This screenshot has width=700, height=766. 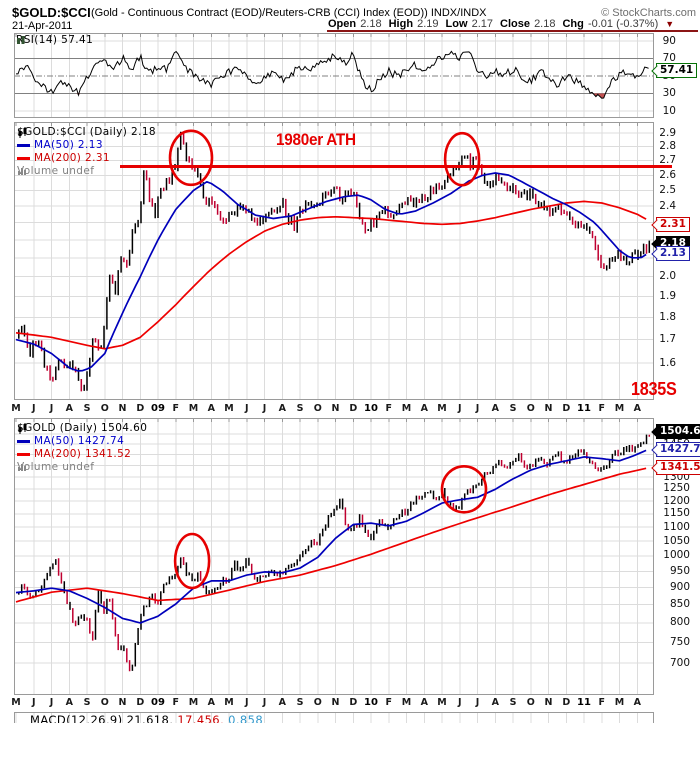 I want to click on change-down-triangle-icon: ▼, so click(x=670, y=24).